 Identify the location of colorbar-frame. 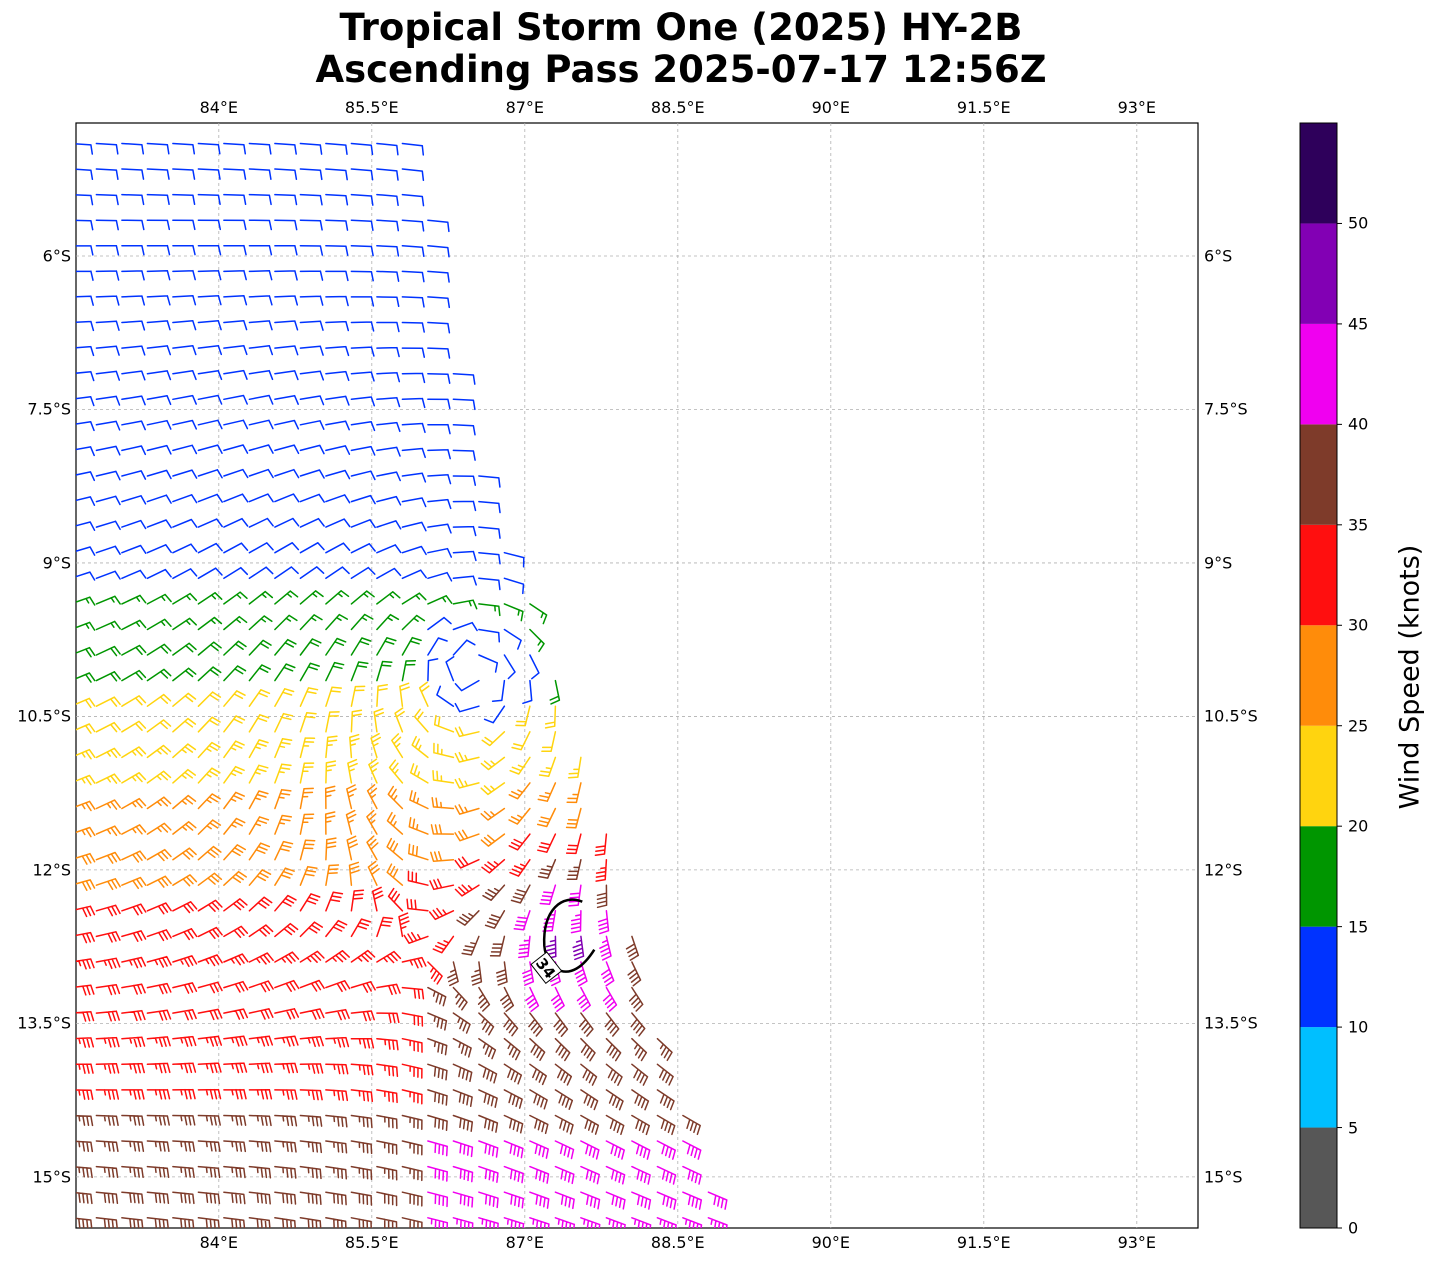
(1318, 675).